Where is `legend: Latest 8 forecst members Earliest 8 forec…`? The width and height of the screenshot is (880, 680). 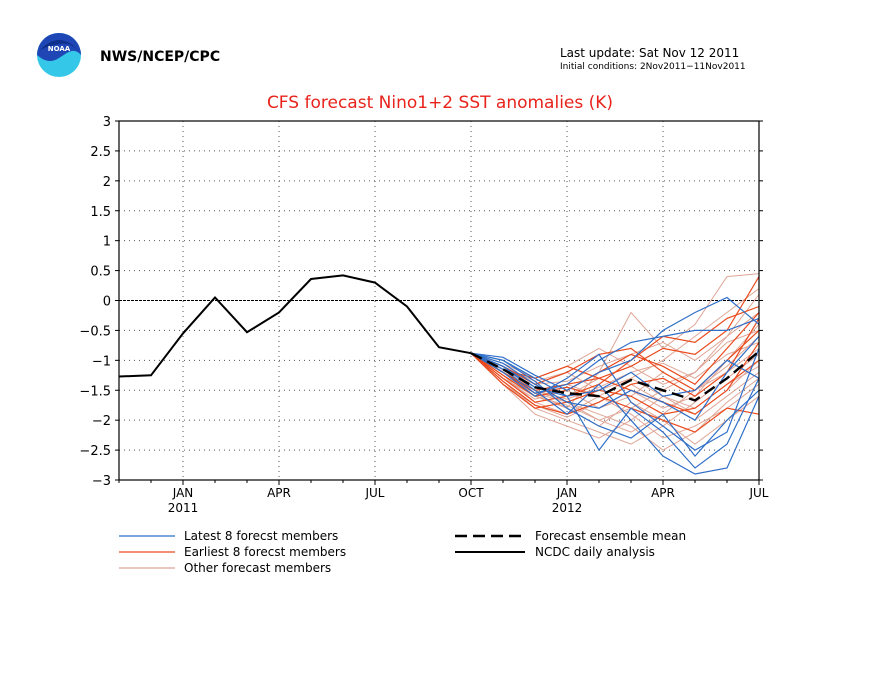
legend: Latest 8 forecst members Earliest 8 forec… is located at coordinates (402, 552).